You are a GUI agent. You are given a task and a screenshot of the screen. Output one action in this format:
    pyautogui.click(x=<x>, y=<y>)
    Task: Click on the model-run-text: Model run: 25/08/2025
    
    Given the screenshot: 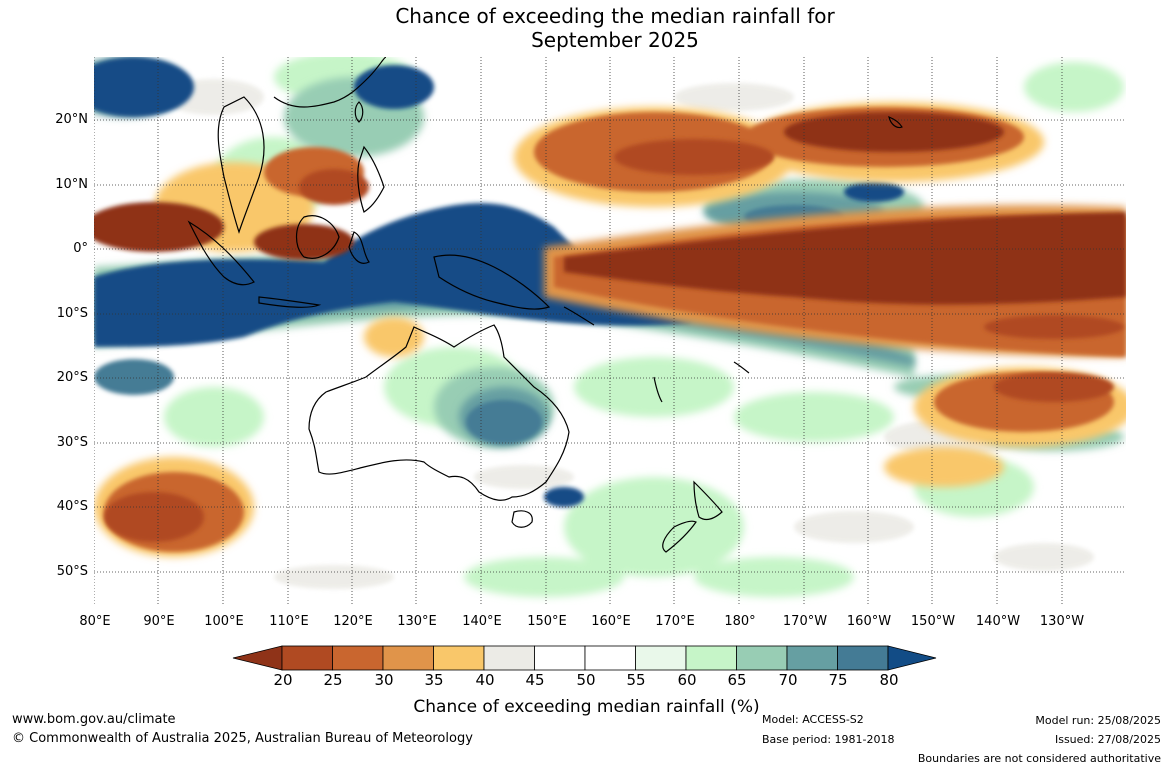 What is the action you would take?
    pyautogui.click(x=1098, y=720)
    